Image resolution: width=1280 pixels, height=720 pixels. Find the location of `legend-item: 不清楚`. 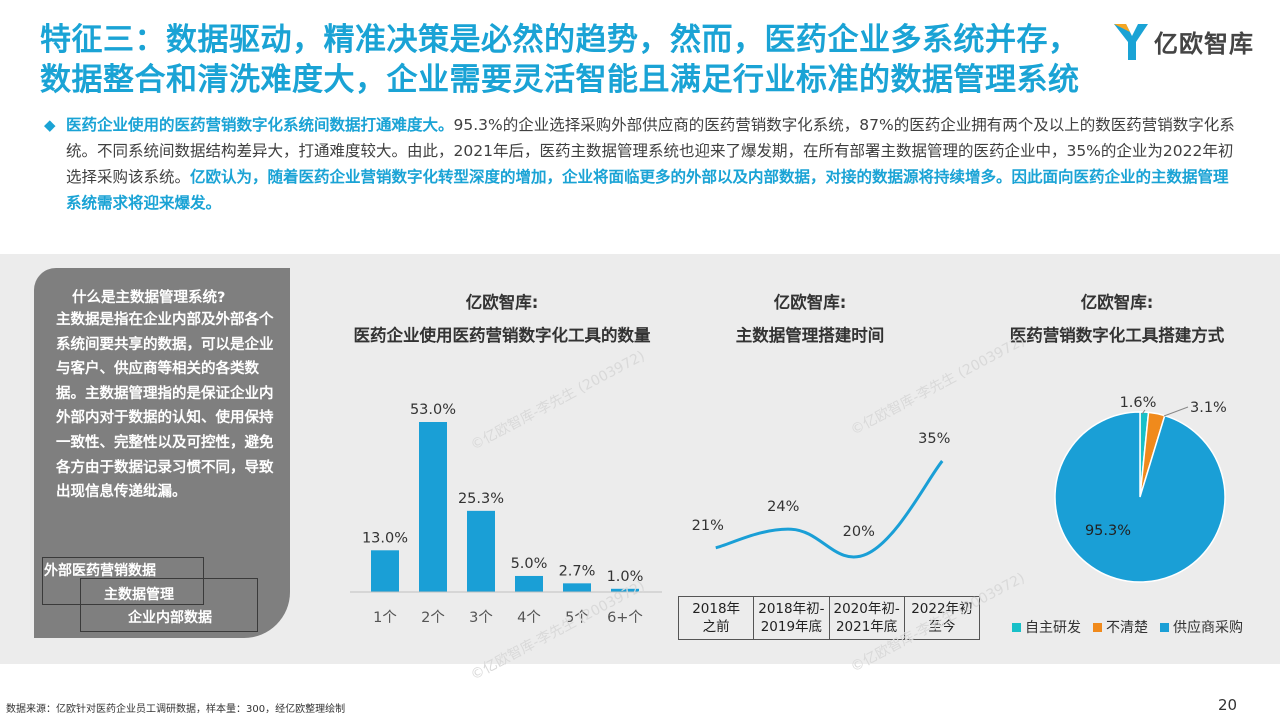

legend-item: 不清楚 is located at coordinates (1120, 628).